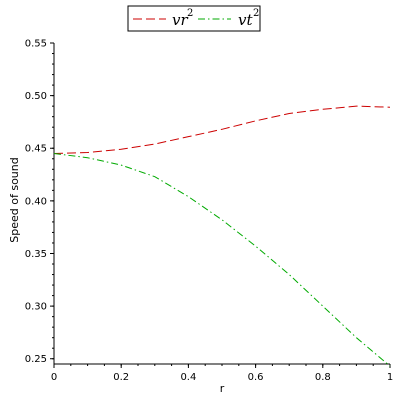 This screenshot has height=400, width=400. What do you see at coordinates (194, 18) in the screenshot?
I see `legend: vr 2 vt 2` at bounding box center [194, 18].